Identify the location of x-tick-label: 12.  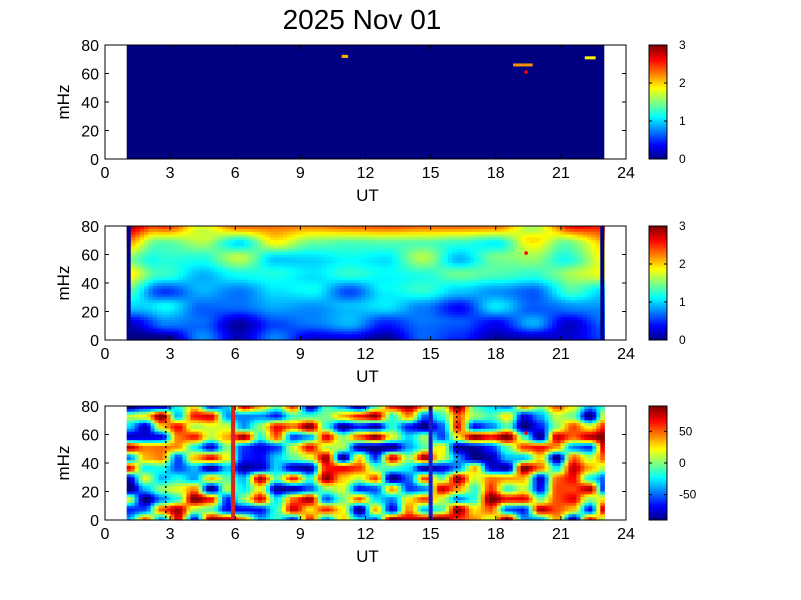
(366, 354).